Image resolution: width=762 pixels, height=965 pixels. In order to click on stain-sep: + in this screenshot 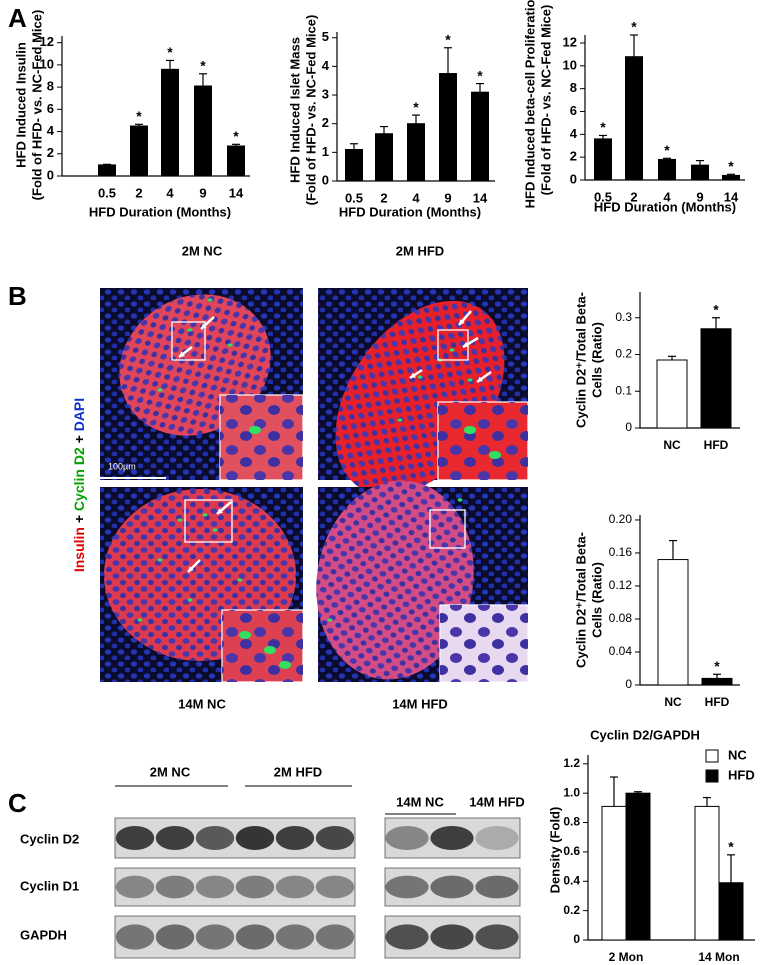, I will do `click(79, 519)`.